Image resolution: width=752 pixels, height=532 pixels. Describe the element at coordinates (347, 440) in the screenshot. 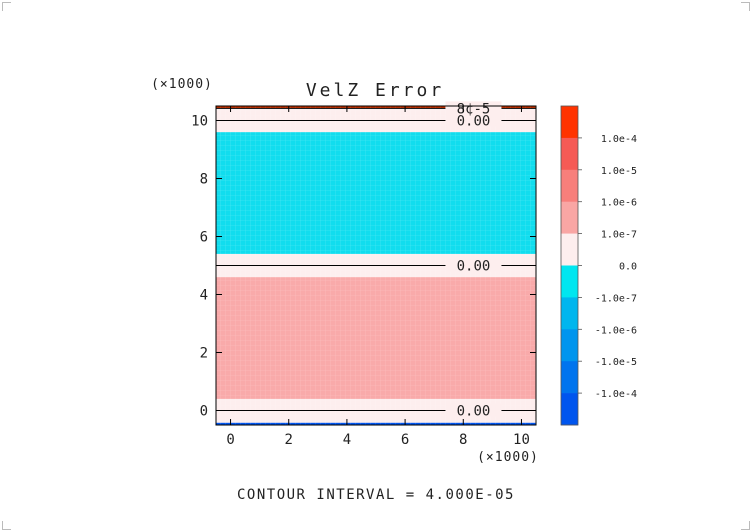

I see `x-tick-label-2: 4` at that location.